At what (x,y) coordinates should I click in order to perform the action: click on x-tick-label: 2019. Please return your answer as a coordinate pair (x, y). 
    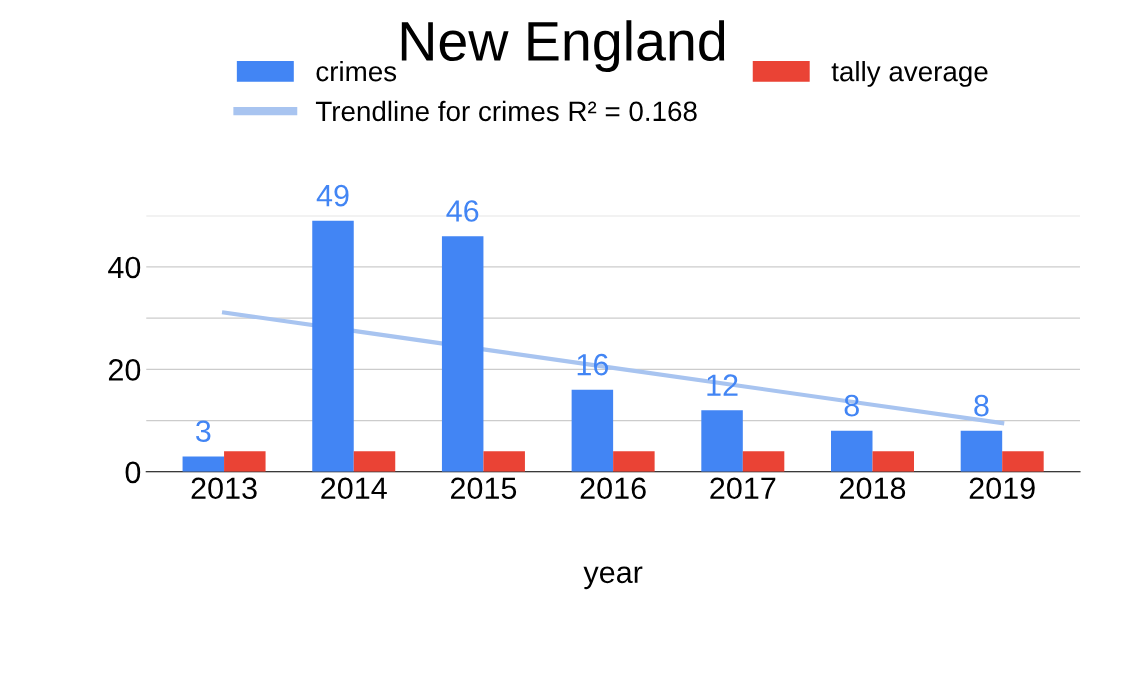
    Looking at the image, I should click on (1002, 488).